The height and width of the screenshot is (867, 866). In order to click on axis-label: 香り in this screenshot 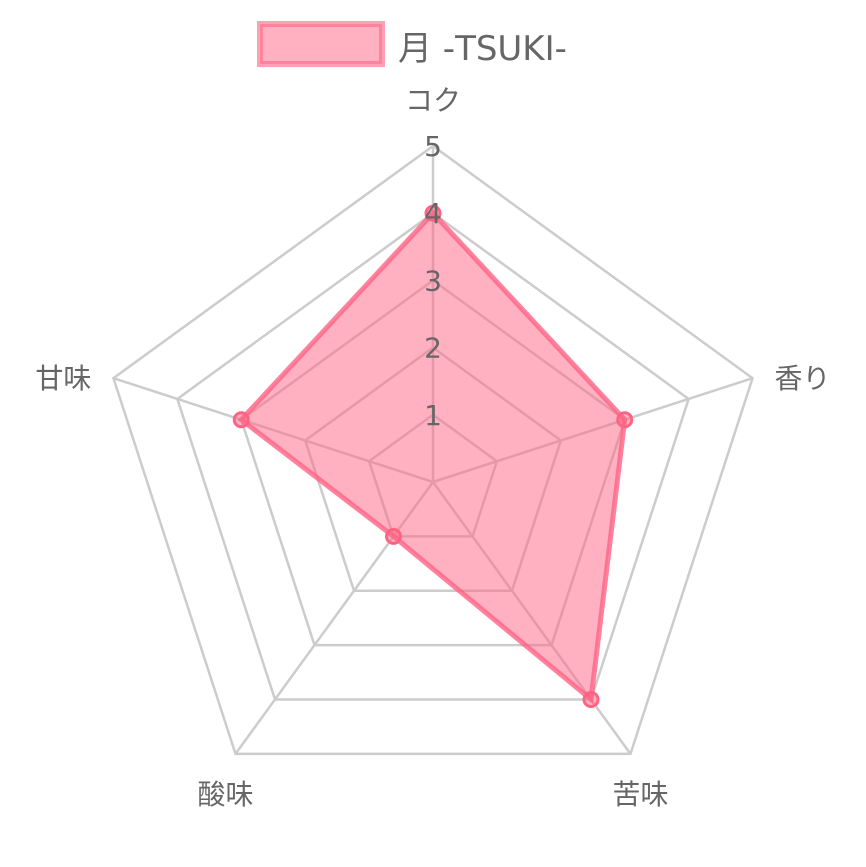, I will do `click(803, 378)`.